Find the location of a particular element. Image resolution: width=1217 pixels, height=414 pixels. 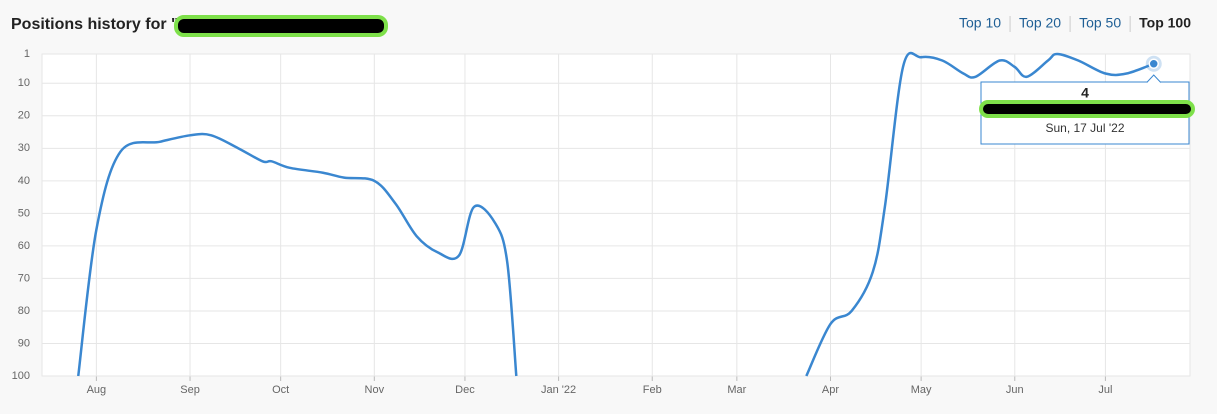

y-tick-label: 30 is located at coordinates (24, 148).